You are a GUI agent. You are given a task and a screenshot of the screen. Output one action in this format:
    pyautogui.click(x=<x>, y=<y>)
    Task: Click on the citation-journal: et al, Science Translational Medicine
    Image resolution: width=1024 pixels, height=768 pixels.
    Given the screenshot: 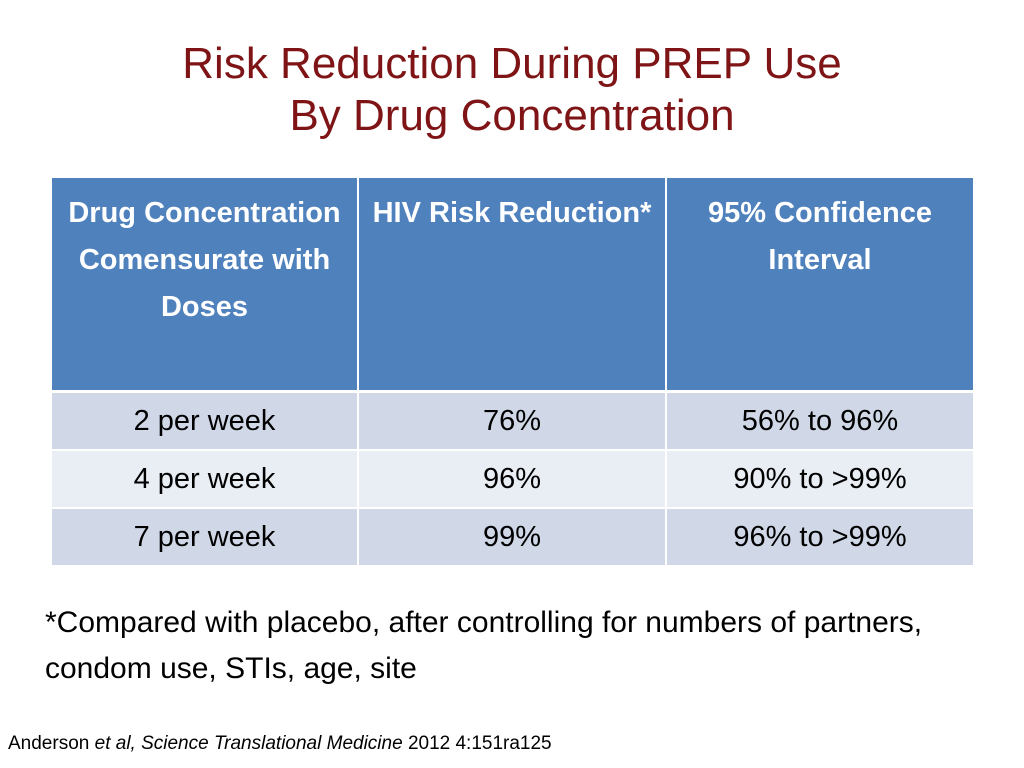 What is the action you would take?
    pyautogui.click(x=248, y=743)
    